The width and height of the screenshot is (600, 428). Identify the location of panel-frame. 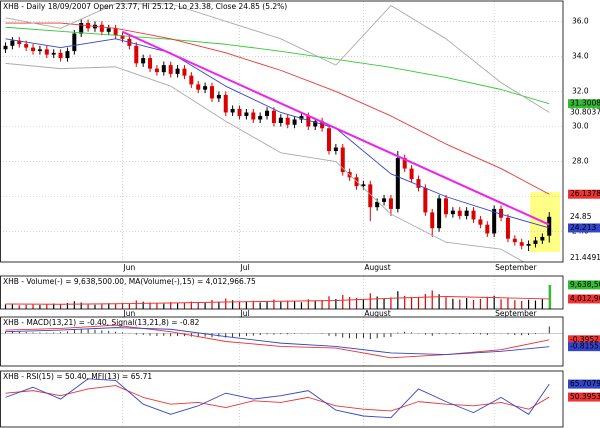
(282, 292).